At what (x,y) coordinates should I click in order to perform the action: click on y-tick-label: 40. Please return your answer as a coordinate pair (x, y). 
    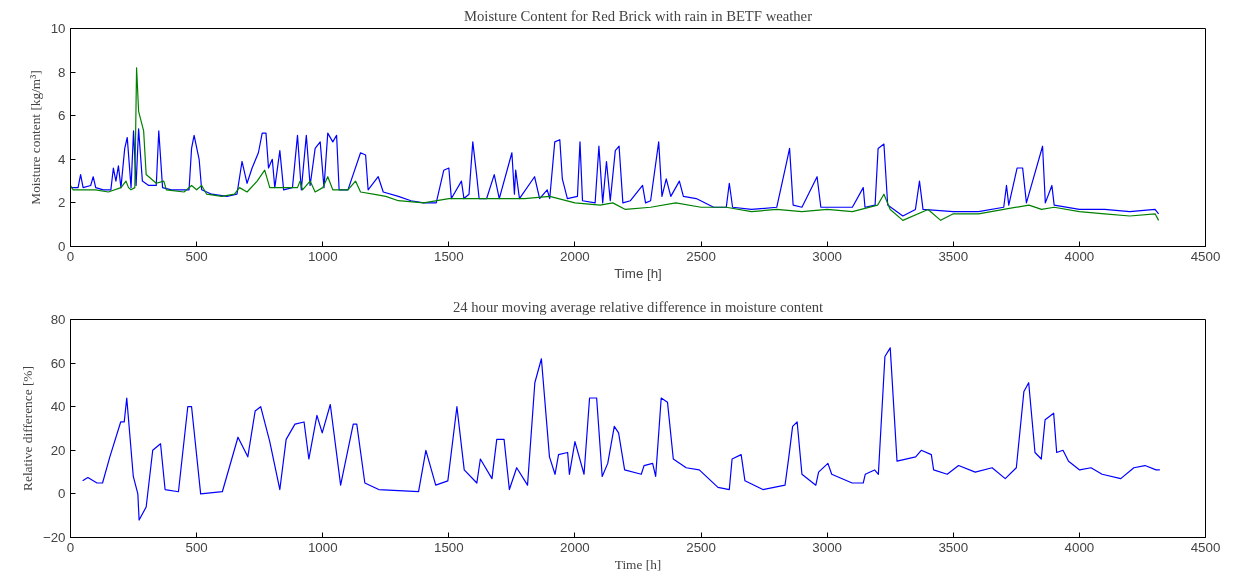
    Looking at the image, I should click on (58, 407).